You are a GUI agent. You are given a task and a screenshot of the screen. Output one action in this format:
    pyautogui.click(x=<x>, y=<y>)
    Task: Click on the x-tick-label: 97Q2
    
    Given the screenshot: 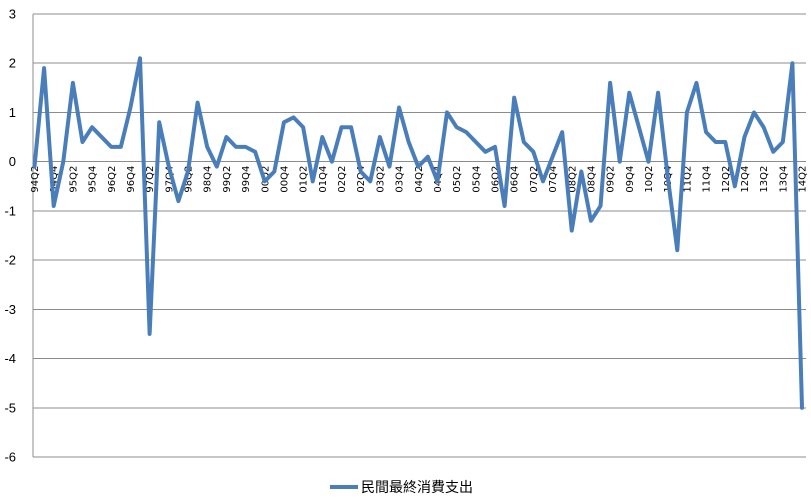 What is the action you would take?
    pyautogui.click(x=150, y=179)
    